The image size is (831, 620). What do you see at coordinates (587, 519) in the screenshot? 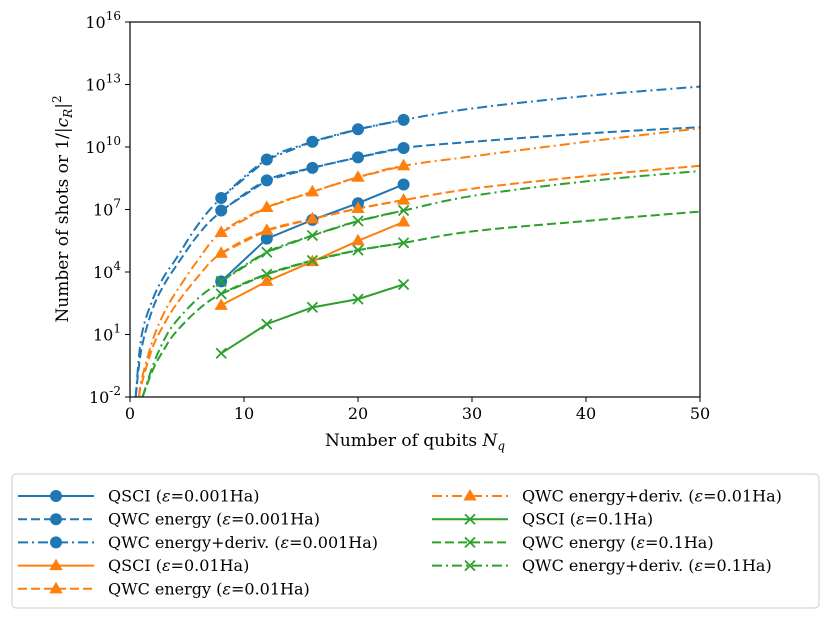
I see `legend-entry-label: QSCI (ε=0.1Ha)` at bounding box center [587, 519].